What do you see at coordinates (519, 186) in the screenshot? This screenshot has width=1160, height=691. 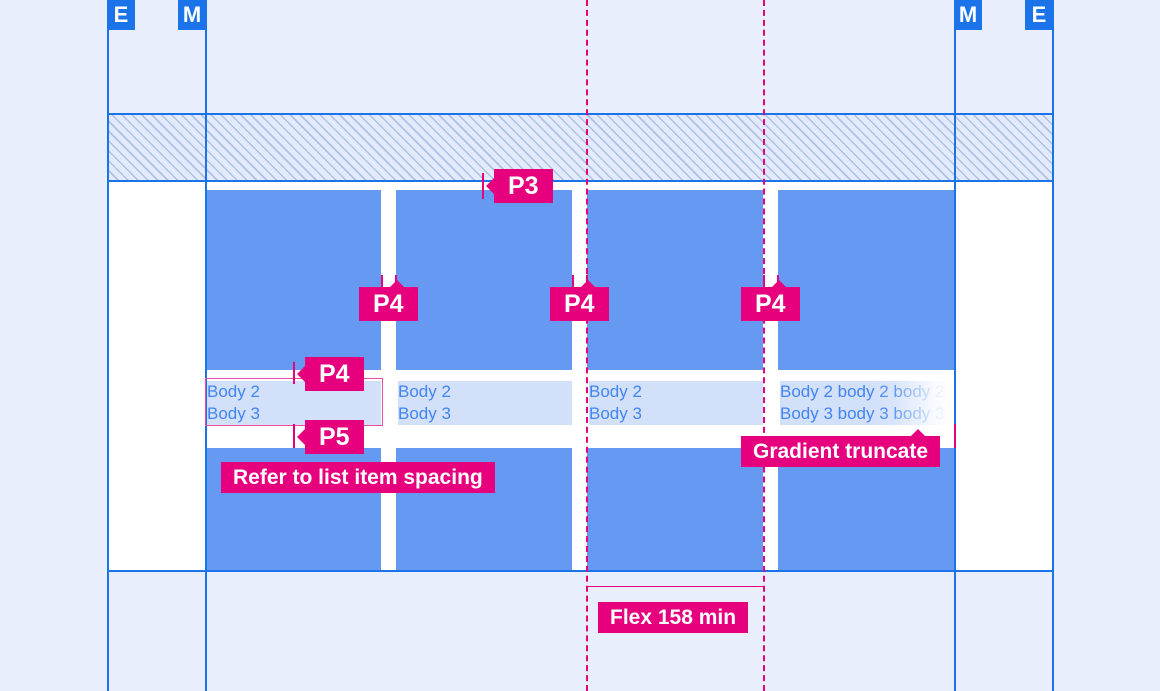 I see `chip-p3: P3` at bounding box center [519, 186].